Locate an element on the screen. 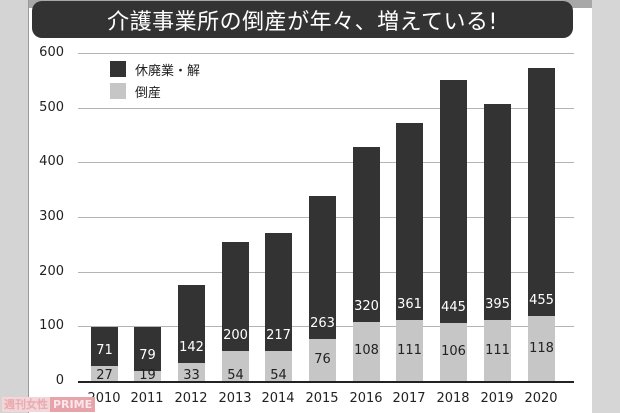 The height and width of the screenshot is (413, 620). y-tick-label: 0 is located at coordinates (59, 380).